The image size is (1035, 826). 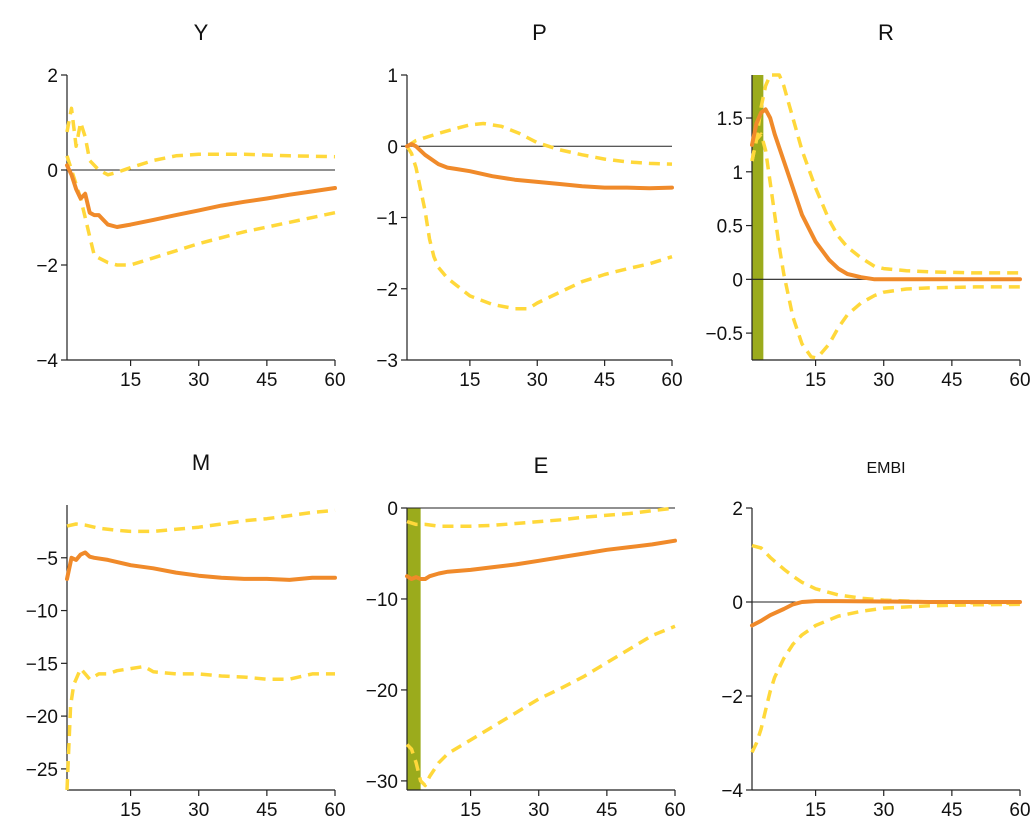 What do you see at coordinates (724, 334) in the screenshot?
I see `y-tick-label: −0.5` at bounding box center [724, 334].